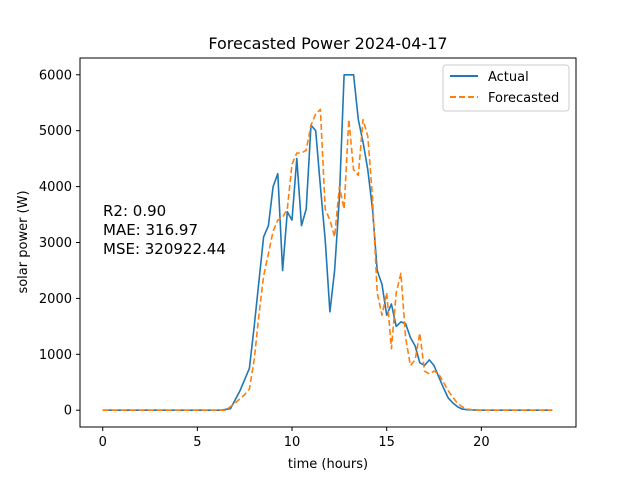 The height and width of the screenshot is (480, 640). What do you see at coordinates (55, 355) in the screenshot?
I see `y-tick-label: 1000` at bounding box center [55, 355].